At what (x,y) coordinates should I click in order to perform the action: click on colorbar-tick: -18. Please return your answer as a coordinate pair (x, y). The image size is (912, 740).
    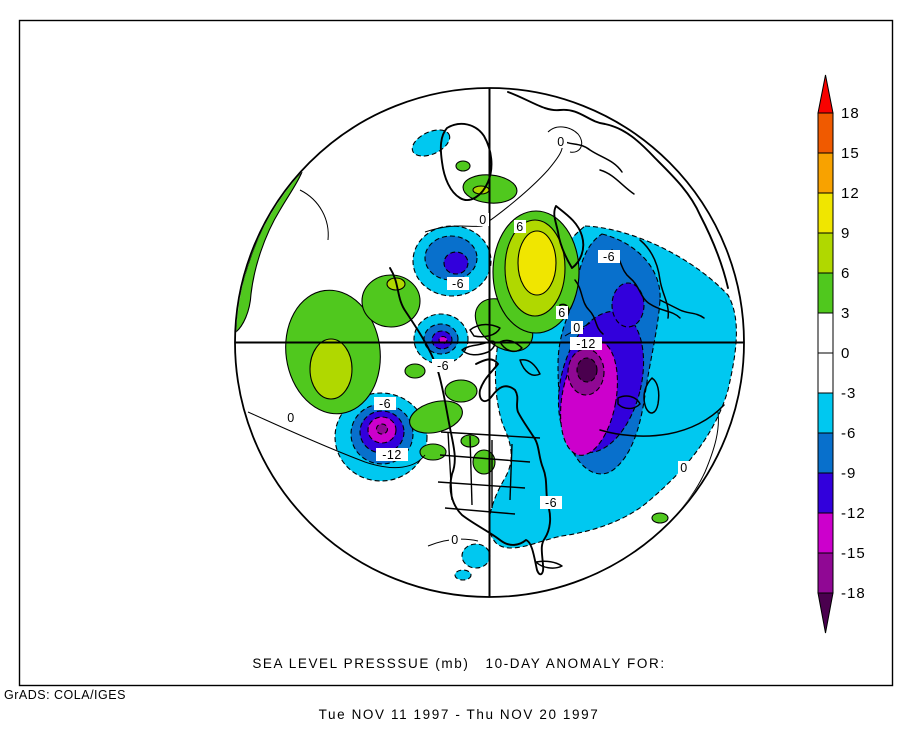
    Looking at the image, I should click on (853, 593).